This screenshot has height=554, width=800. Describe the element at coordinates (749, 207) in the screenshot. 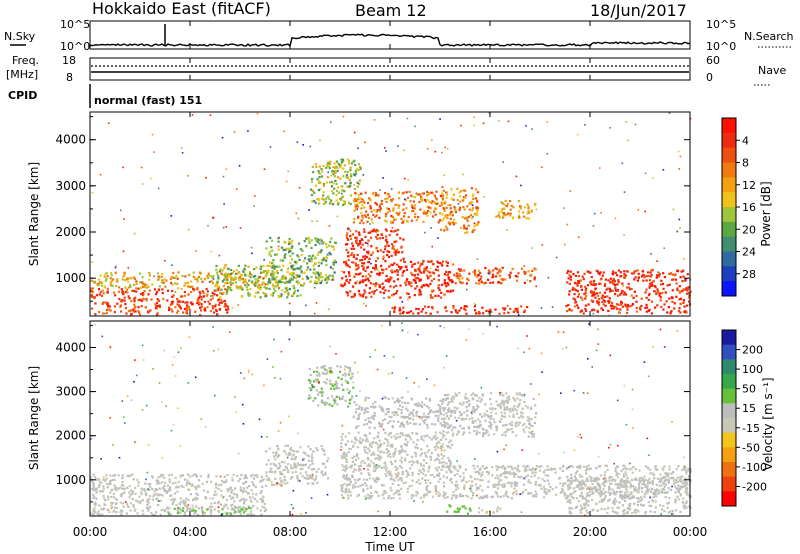

I see `colorbar-tick-label: 16` at that location.